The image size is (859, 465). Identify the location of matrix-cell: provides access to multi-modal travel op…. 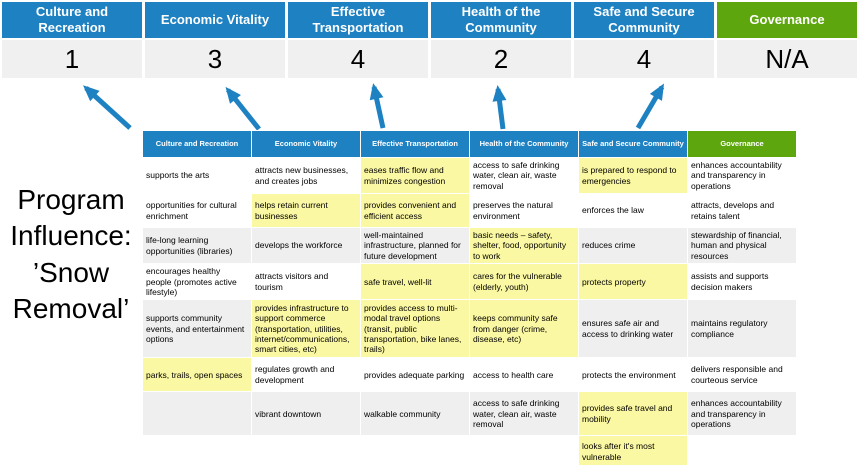
(415, 329).